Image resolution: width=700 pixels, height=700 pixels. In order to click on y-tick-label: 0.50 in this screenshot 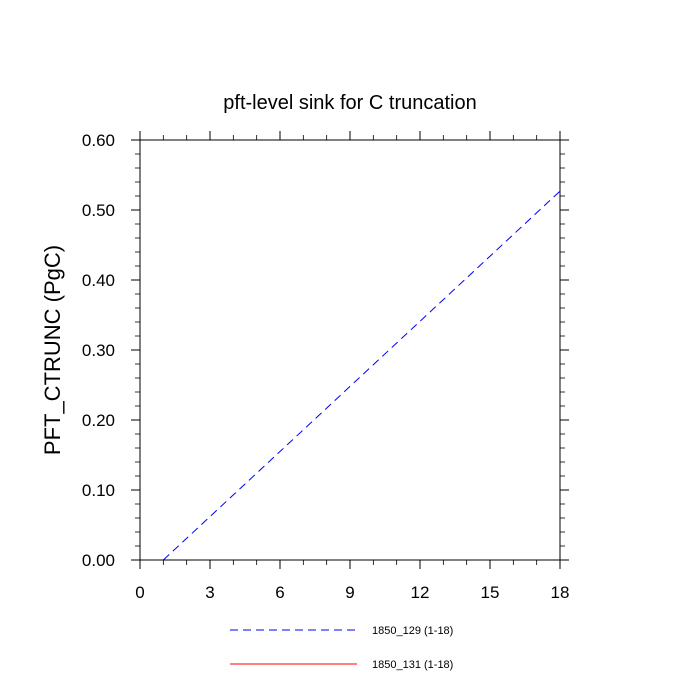, I will do `click(98, 210)`.